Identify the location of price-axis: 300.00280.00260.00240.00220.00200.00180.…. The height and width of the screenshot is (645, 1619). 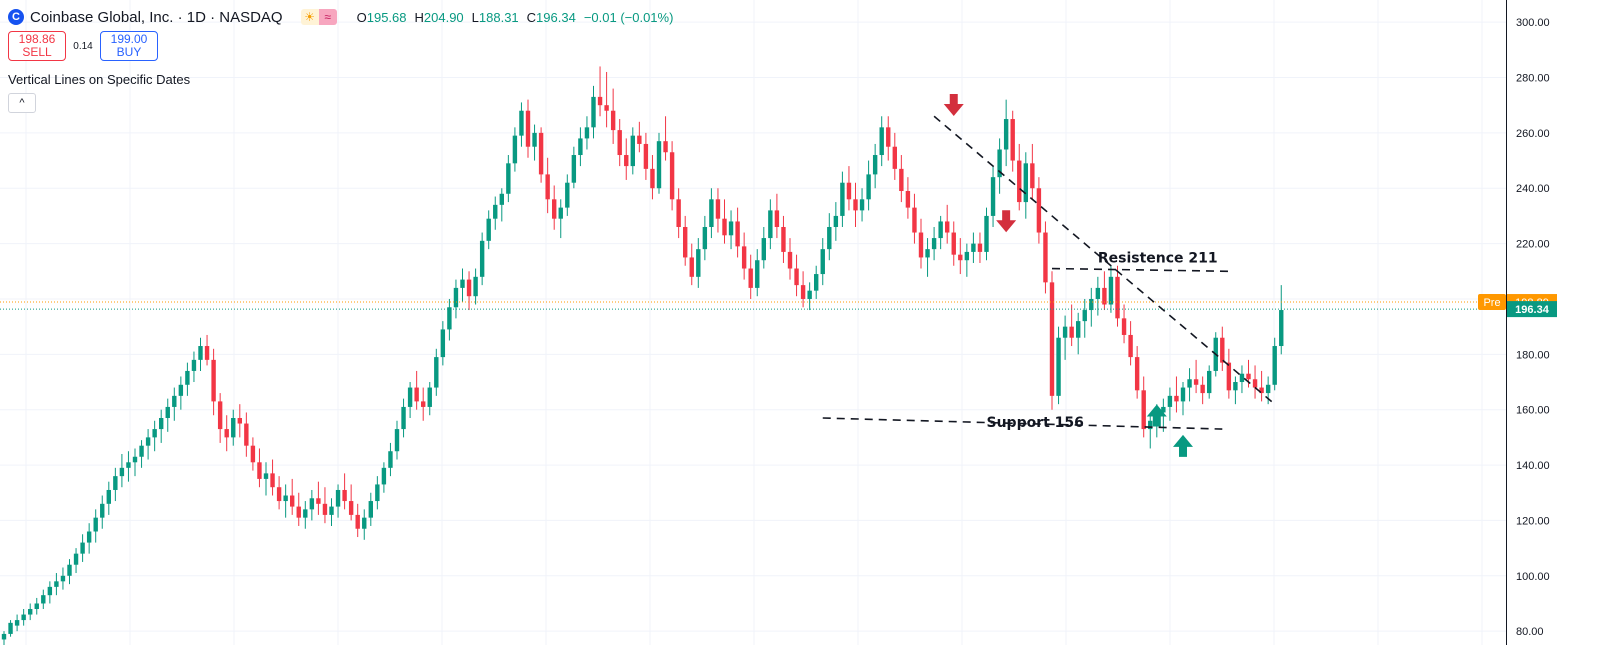
(1517, 322).